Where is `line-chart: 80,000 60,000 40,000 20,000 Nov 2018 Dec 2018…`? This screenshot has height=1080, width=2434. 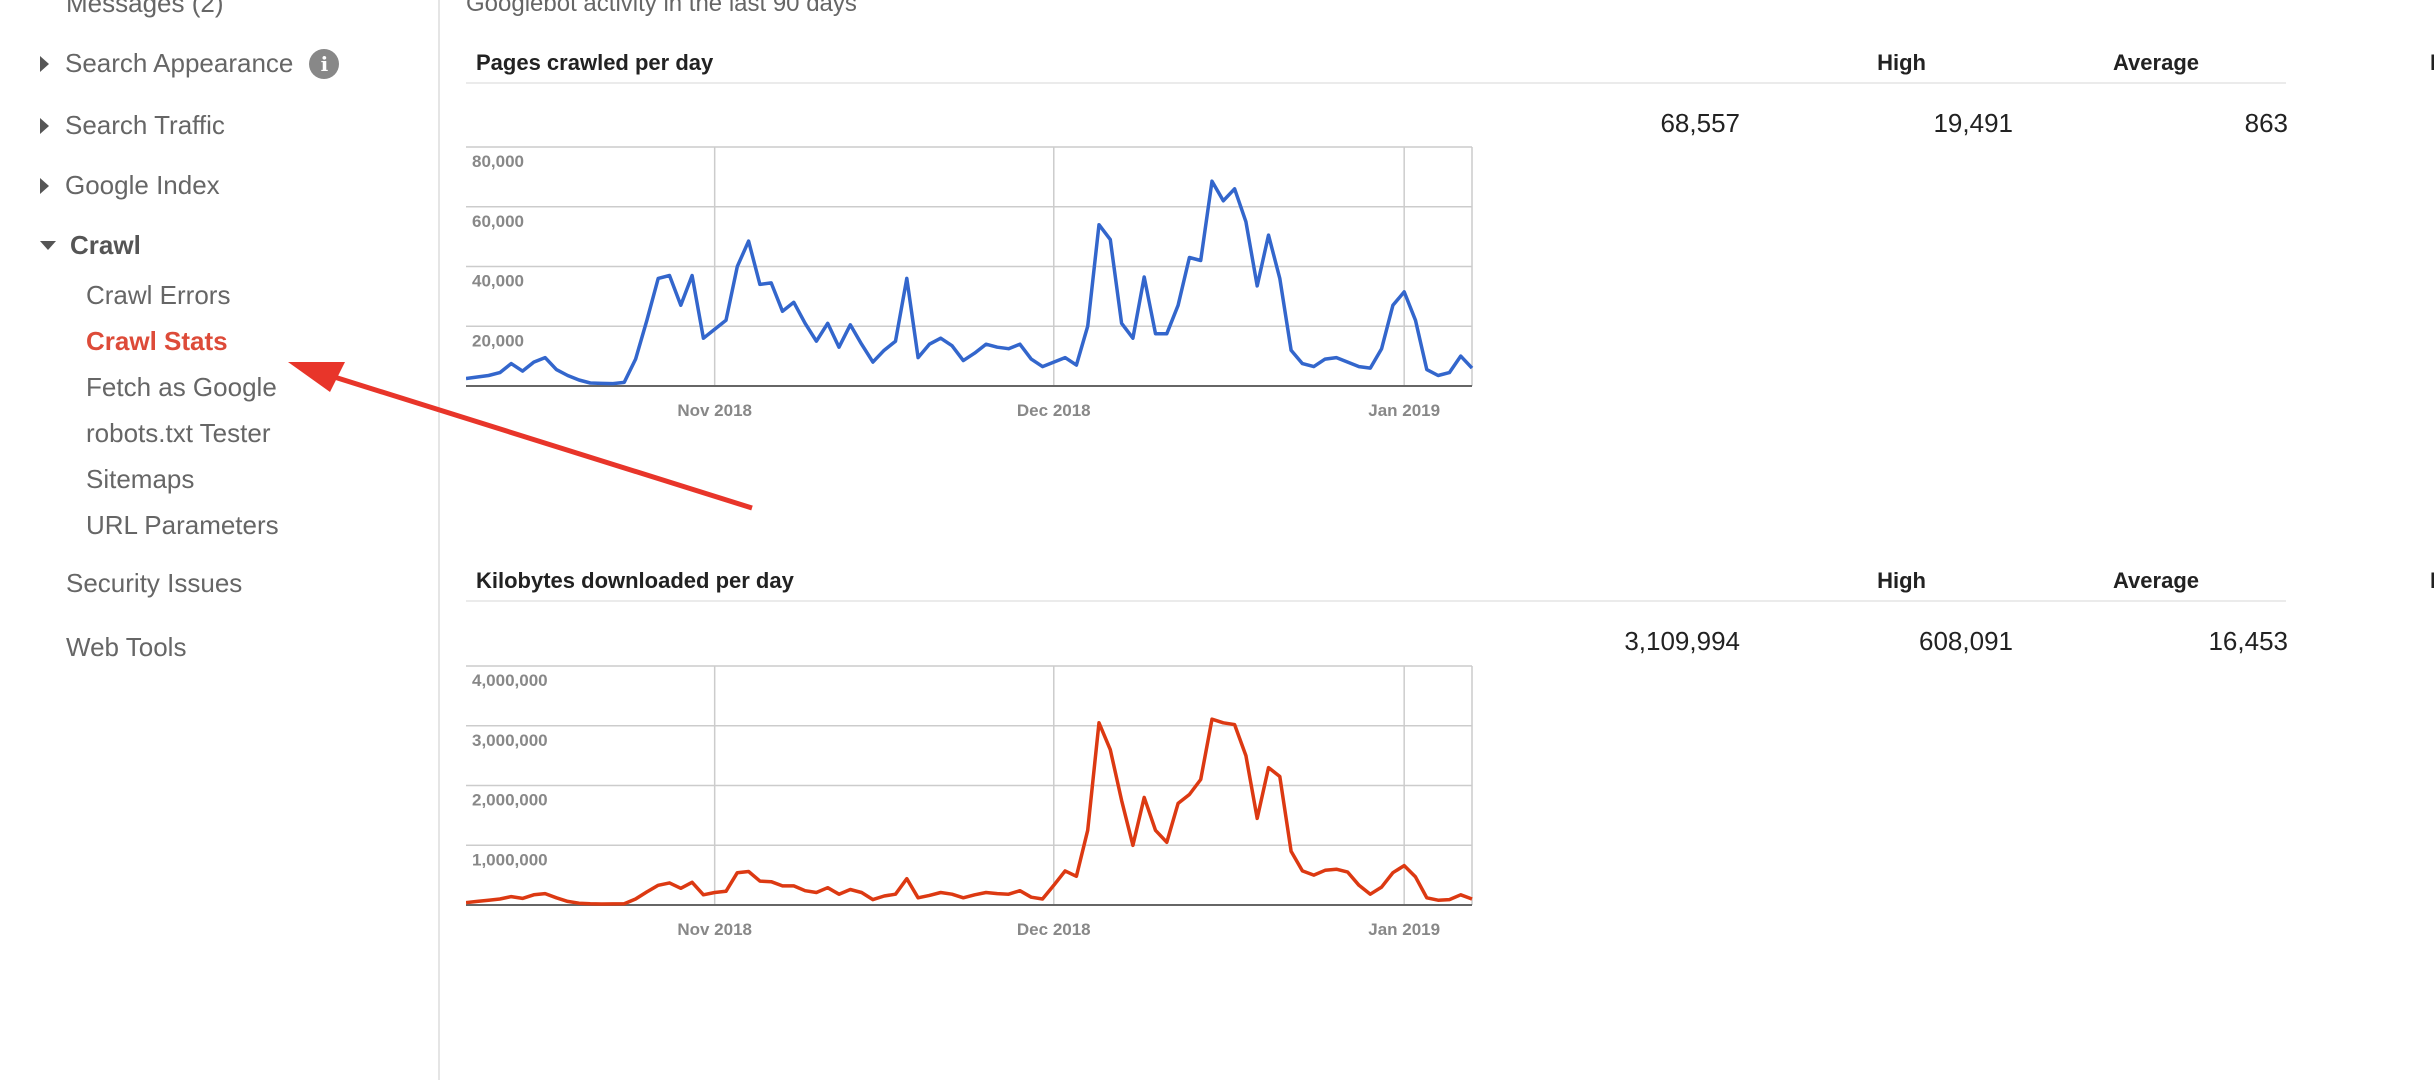 line-chart: 80,000 60,000 40,000 20,000 Nov 2018 Dec 2018… is located at coordinates (970, 283).